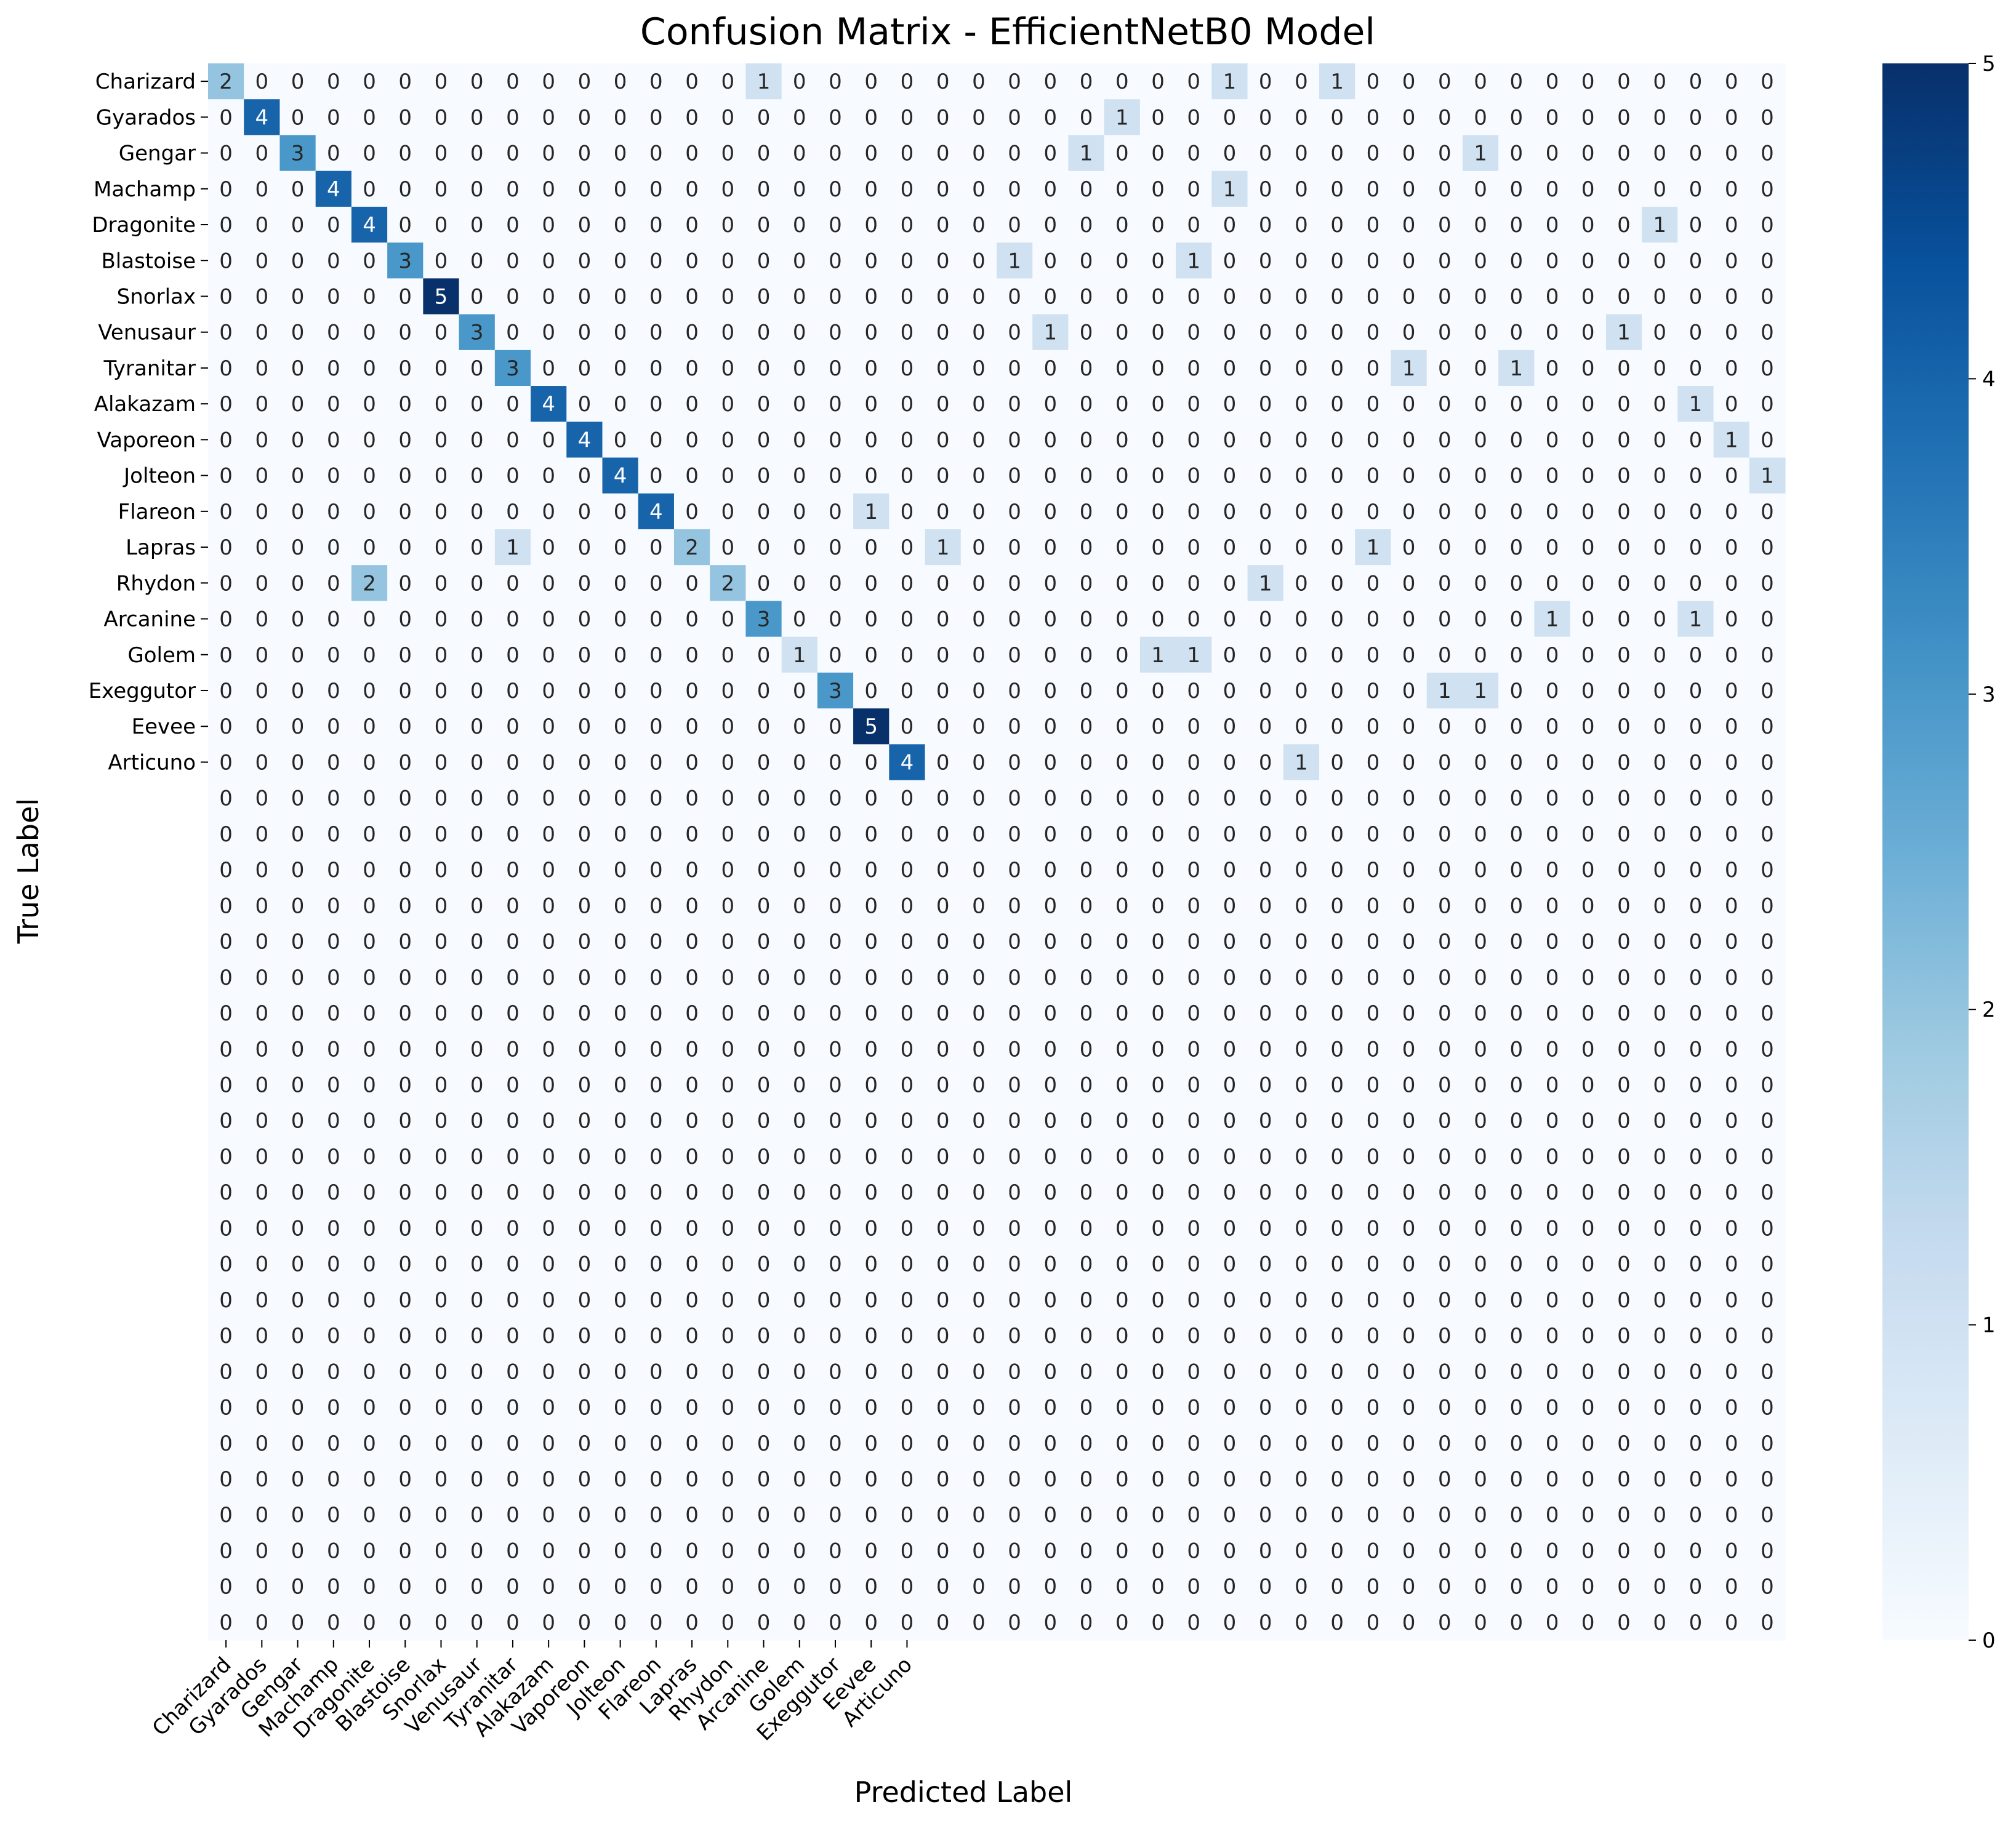  I want to click on y-tick-label: Exeggutor, so click(142, 691).